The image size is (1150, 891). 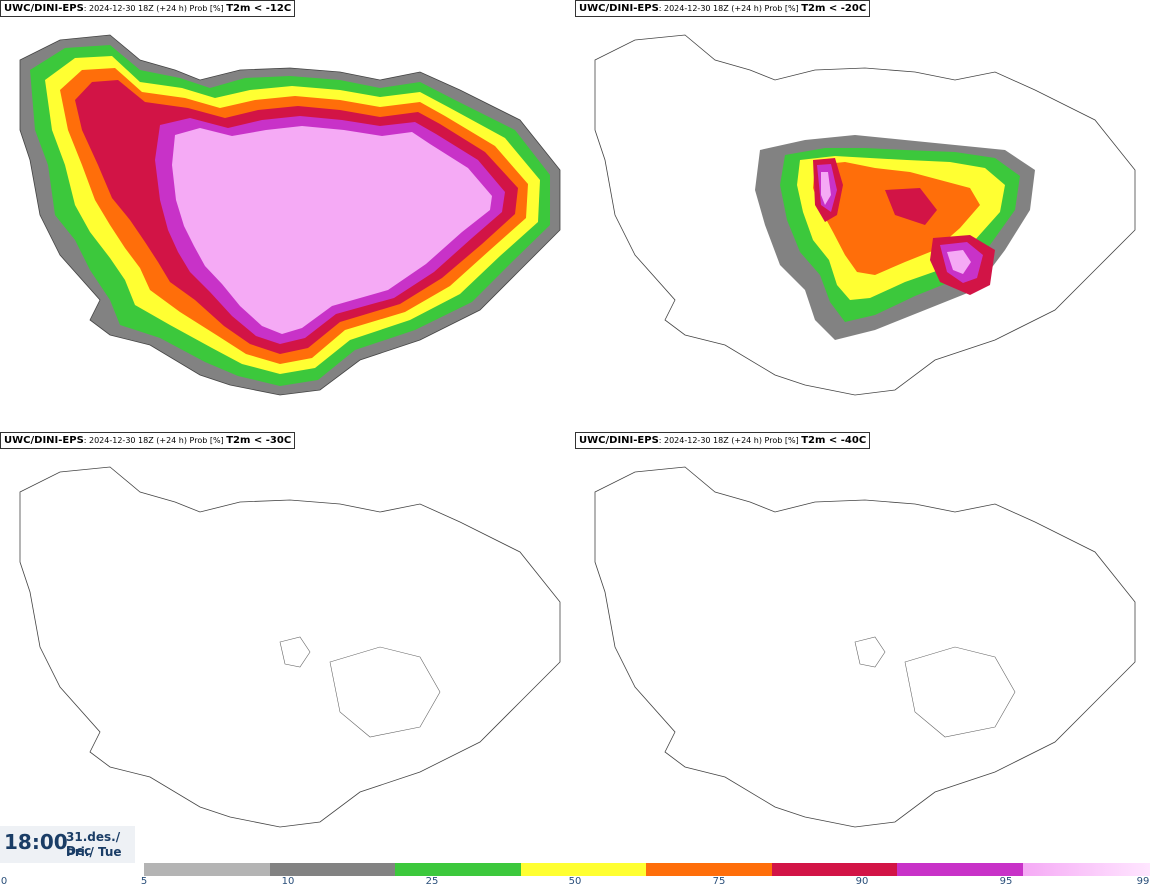 I want to click on threshold-label: T2m < -40C, so click(x=834, y=440).